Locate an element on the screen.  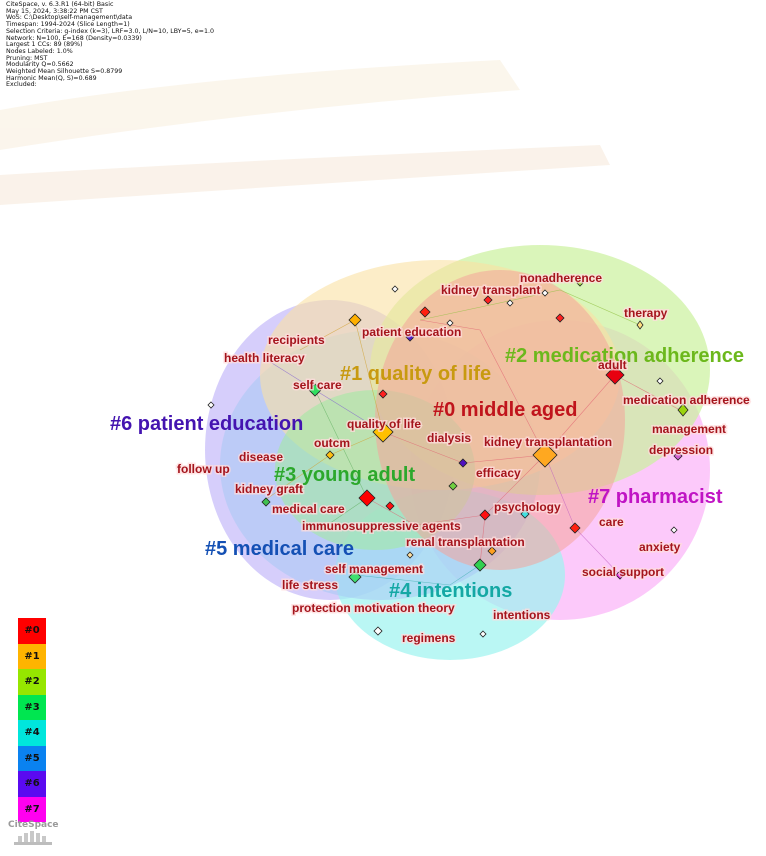
legend-item: #2 is located at coordinates (32, 682).